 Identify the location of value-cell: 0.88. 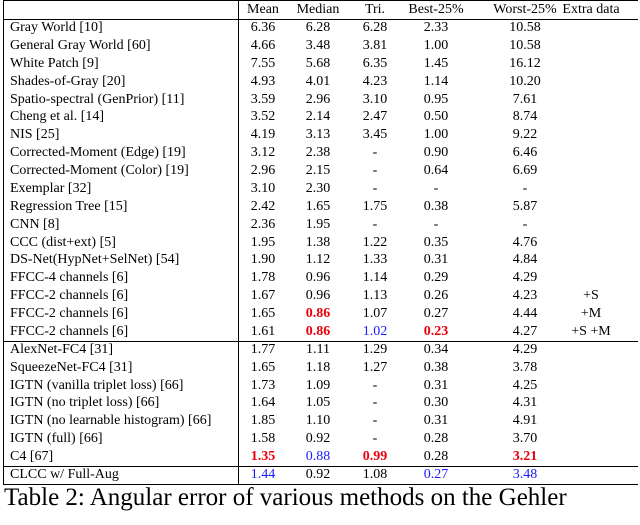
(318, 457).